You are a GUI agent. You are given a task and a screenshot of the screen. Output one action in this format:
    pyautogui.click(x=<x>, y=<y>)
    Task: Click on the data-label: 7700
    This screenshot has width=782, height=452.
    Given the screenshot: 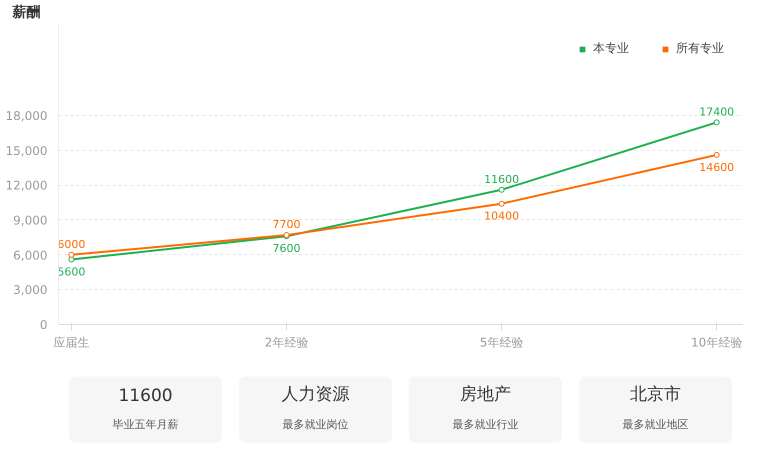 What is the action you would take?
    pyautogui.click(x=286, y=225)
    